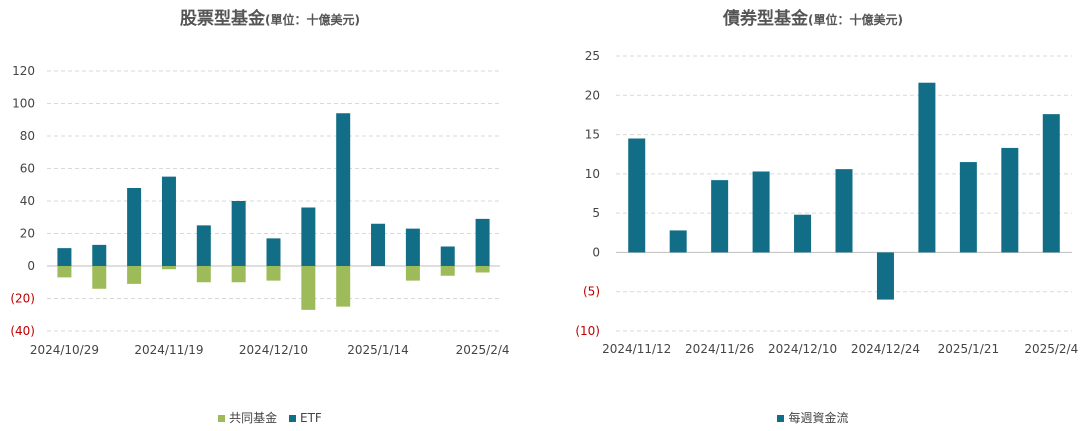 The image size is (1084, 431). I want to click on x-tick-label: 2025/1/14, so click(378, 350).